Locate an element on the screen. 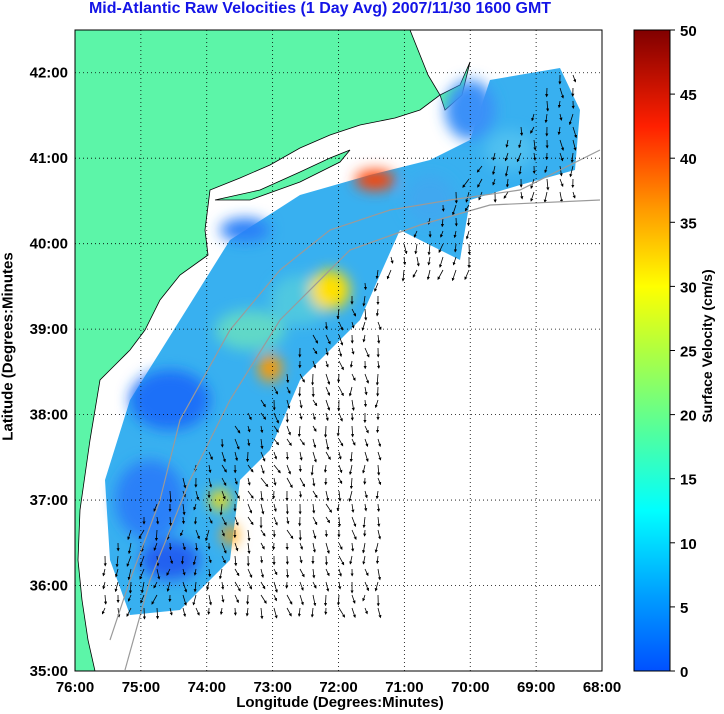  y-tick-label: 36:00 is located at coordinates (49, 586).